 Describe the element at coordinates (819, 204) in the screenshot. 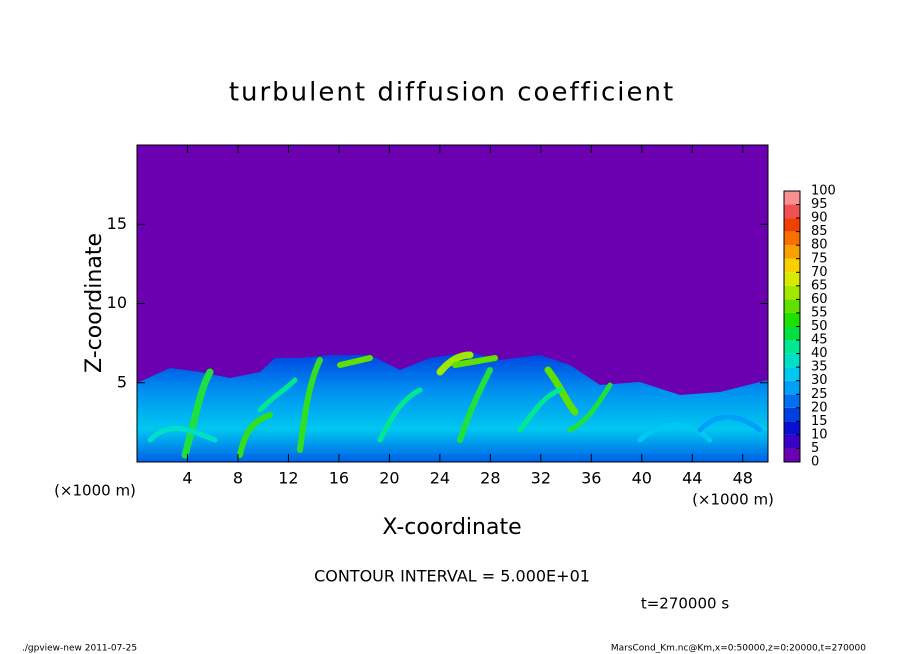

I see `colorbar-label: 95` at that location.